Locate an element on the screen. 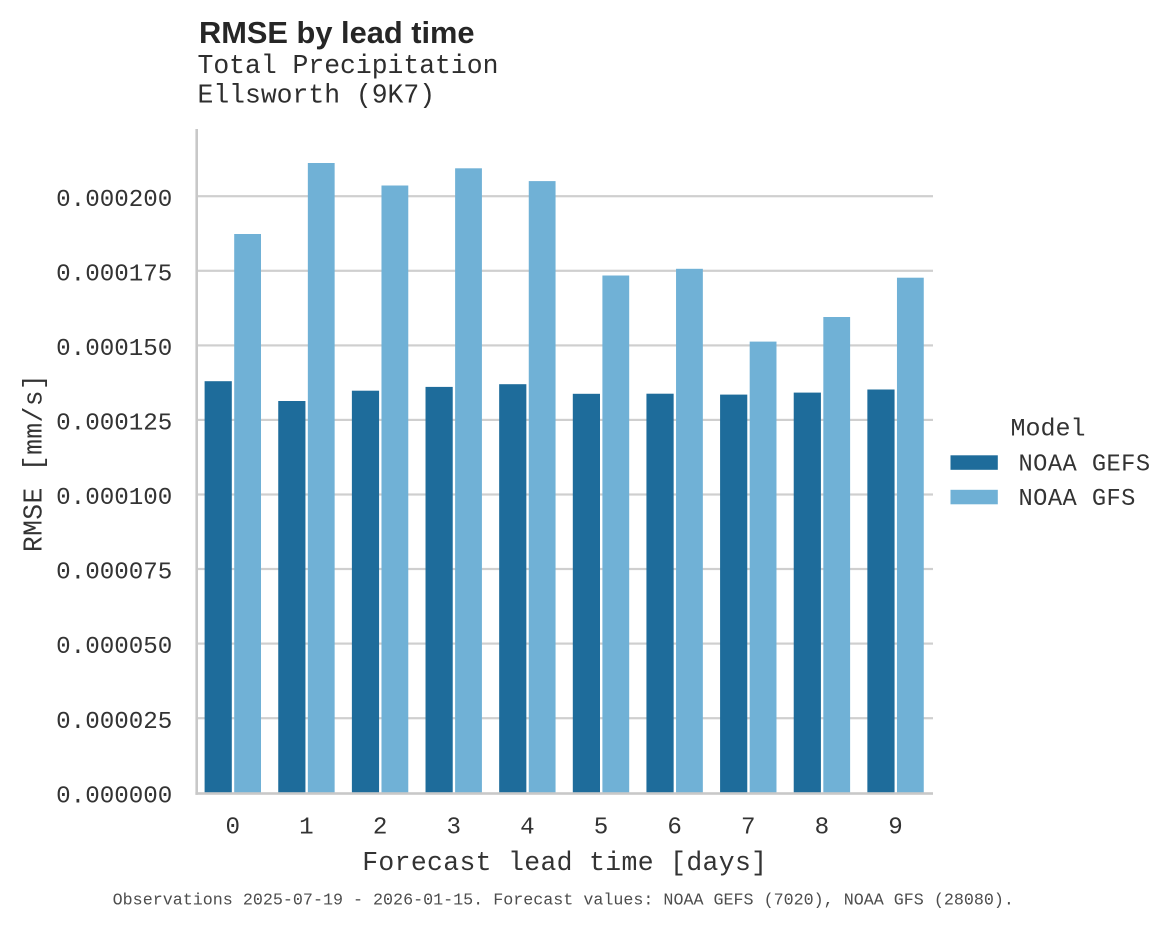 Image resolution: width=1172 pixels, height=928 pixels. svg-text: 0.000200 is located at coordinates (114, 200).